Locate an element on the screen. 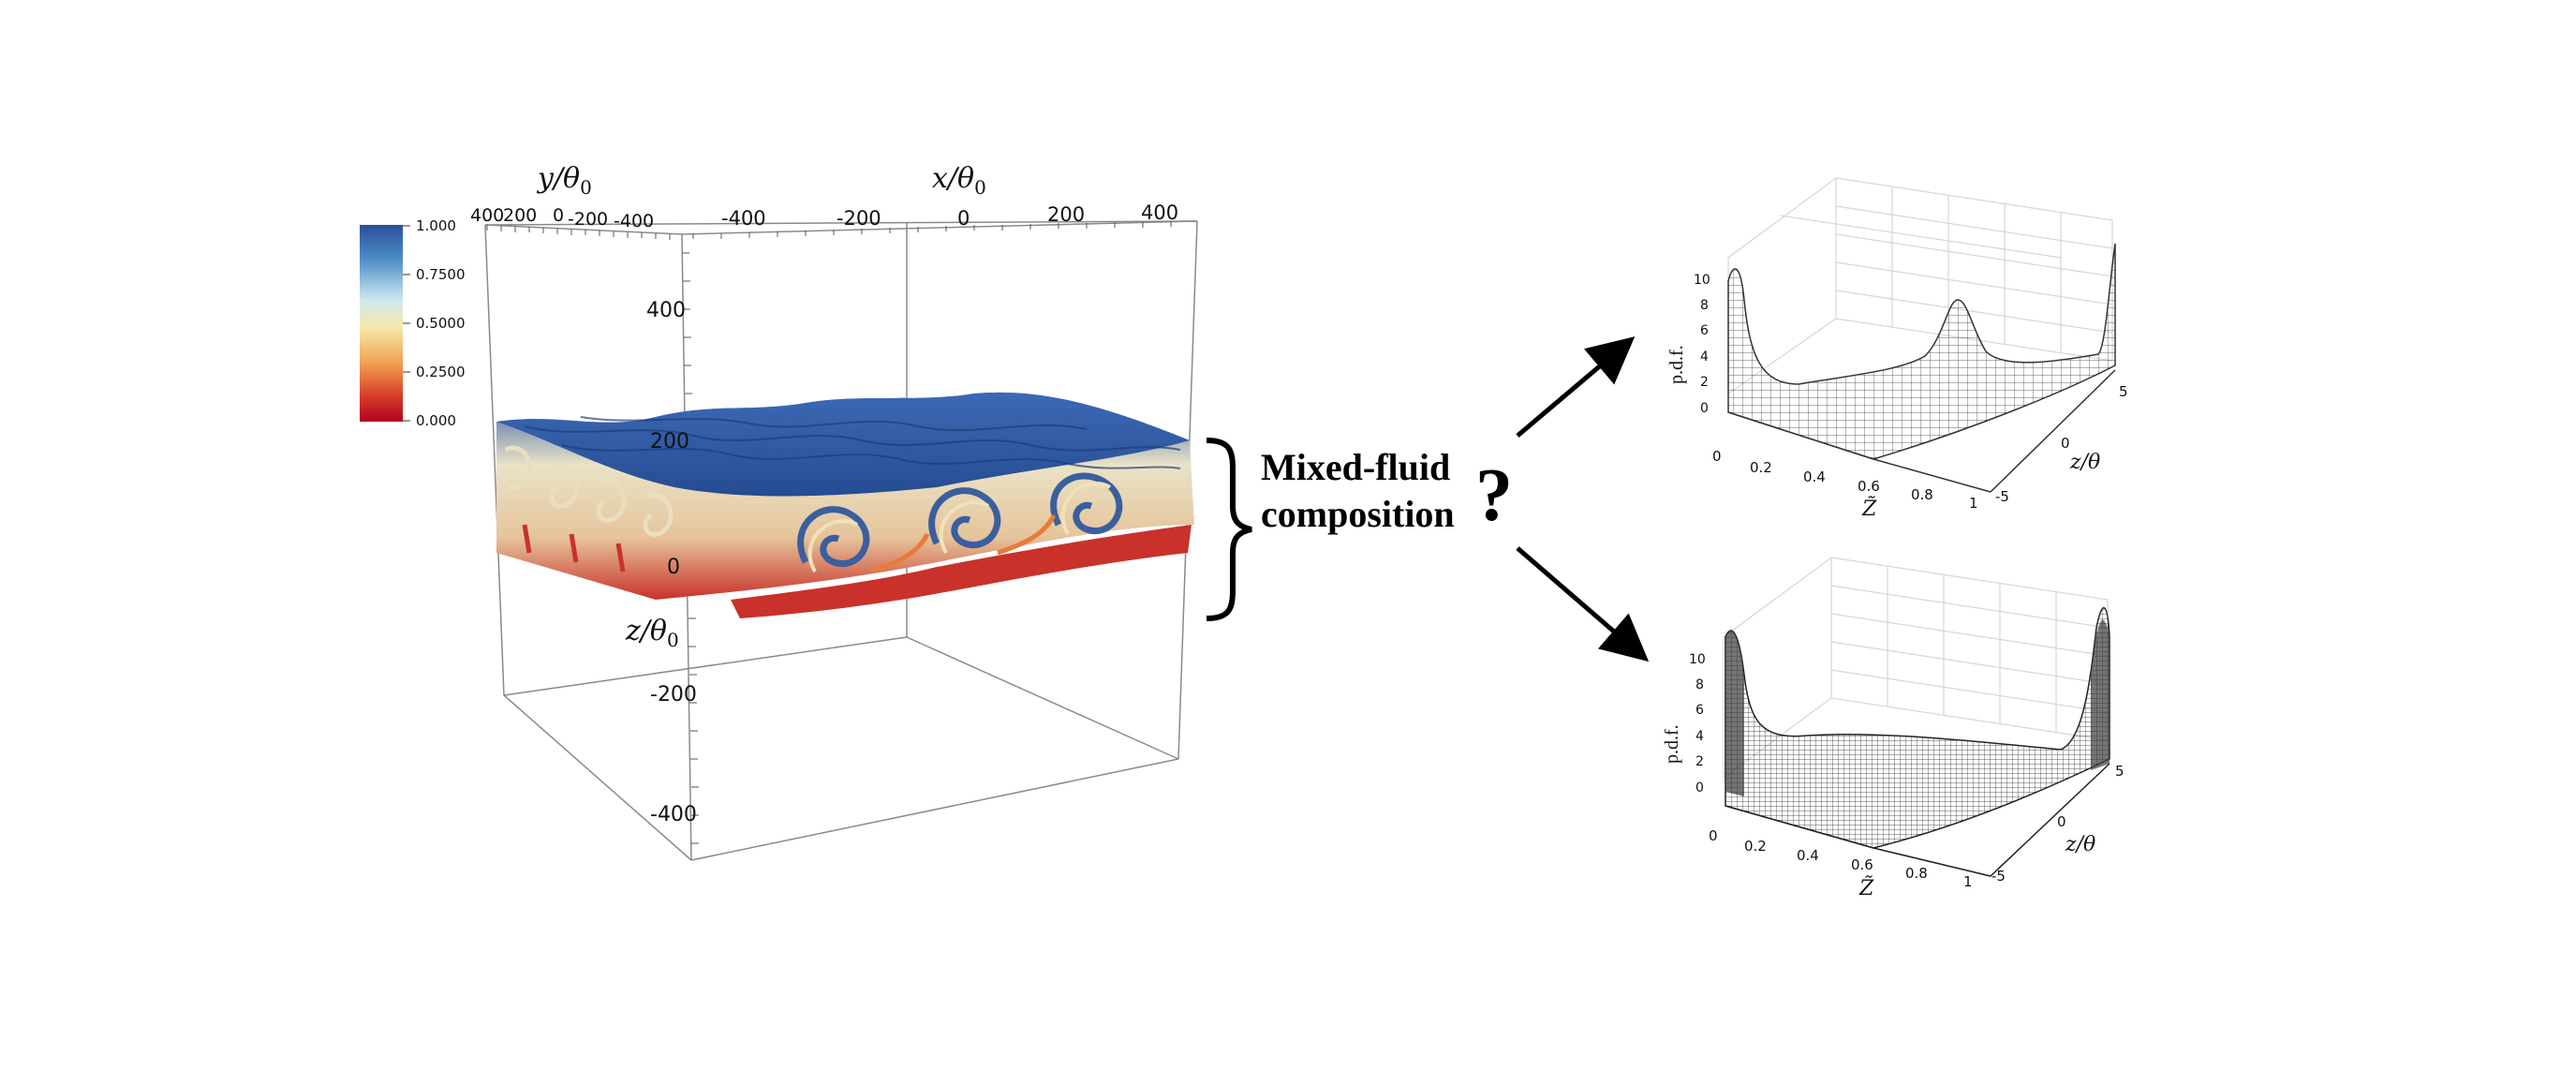 The height and width of the screenshot is (1071, 2576). y-tick: 200 is located at coordinates (520, 215).